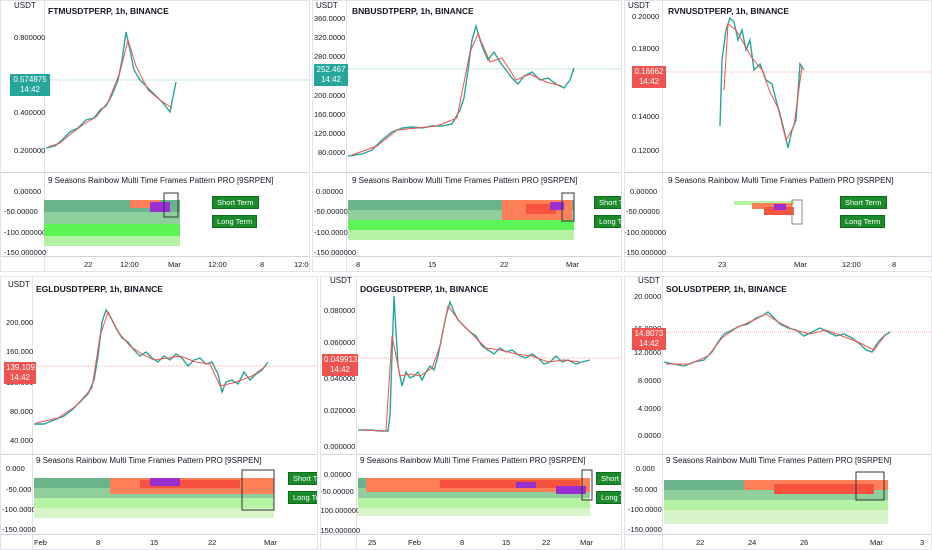  Describe the element at coordinates (332, 152) in the screenshot. I see `price-tick: 80.0000` at that location.